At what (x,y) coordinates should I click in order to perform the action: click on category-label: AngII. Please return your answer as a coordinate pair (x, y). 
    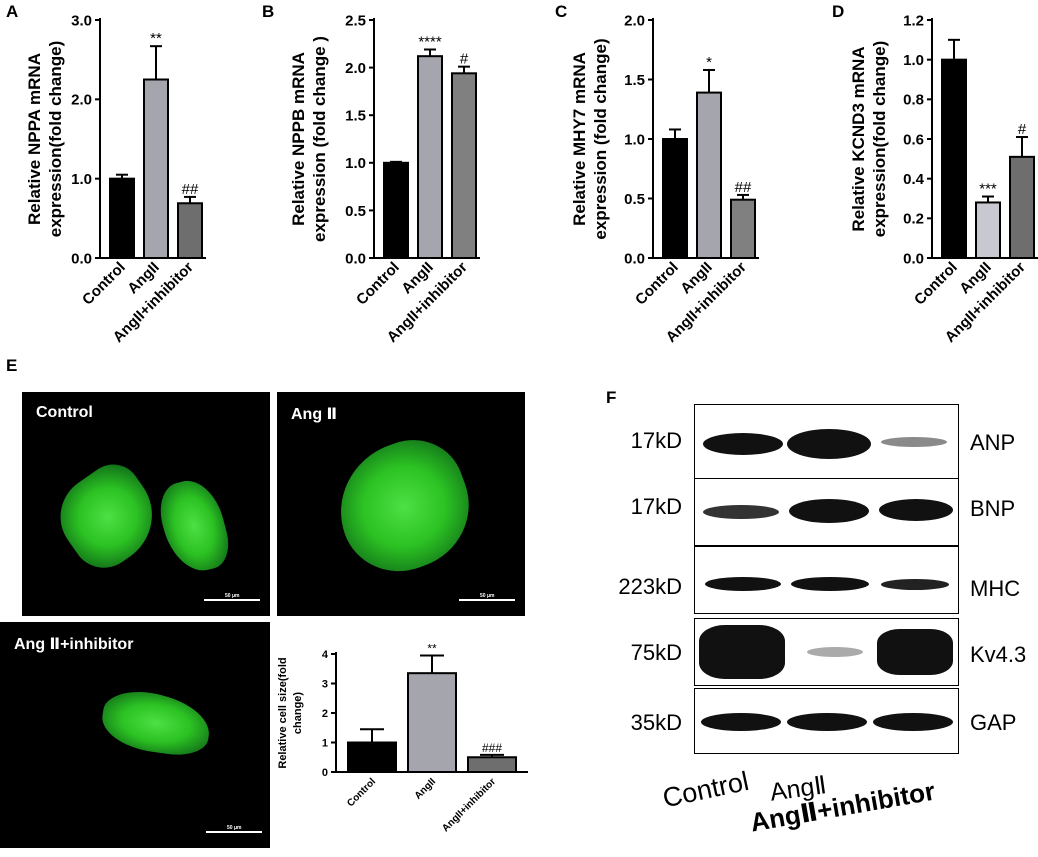
    Looking at the image, I should click on (426, 789).